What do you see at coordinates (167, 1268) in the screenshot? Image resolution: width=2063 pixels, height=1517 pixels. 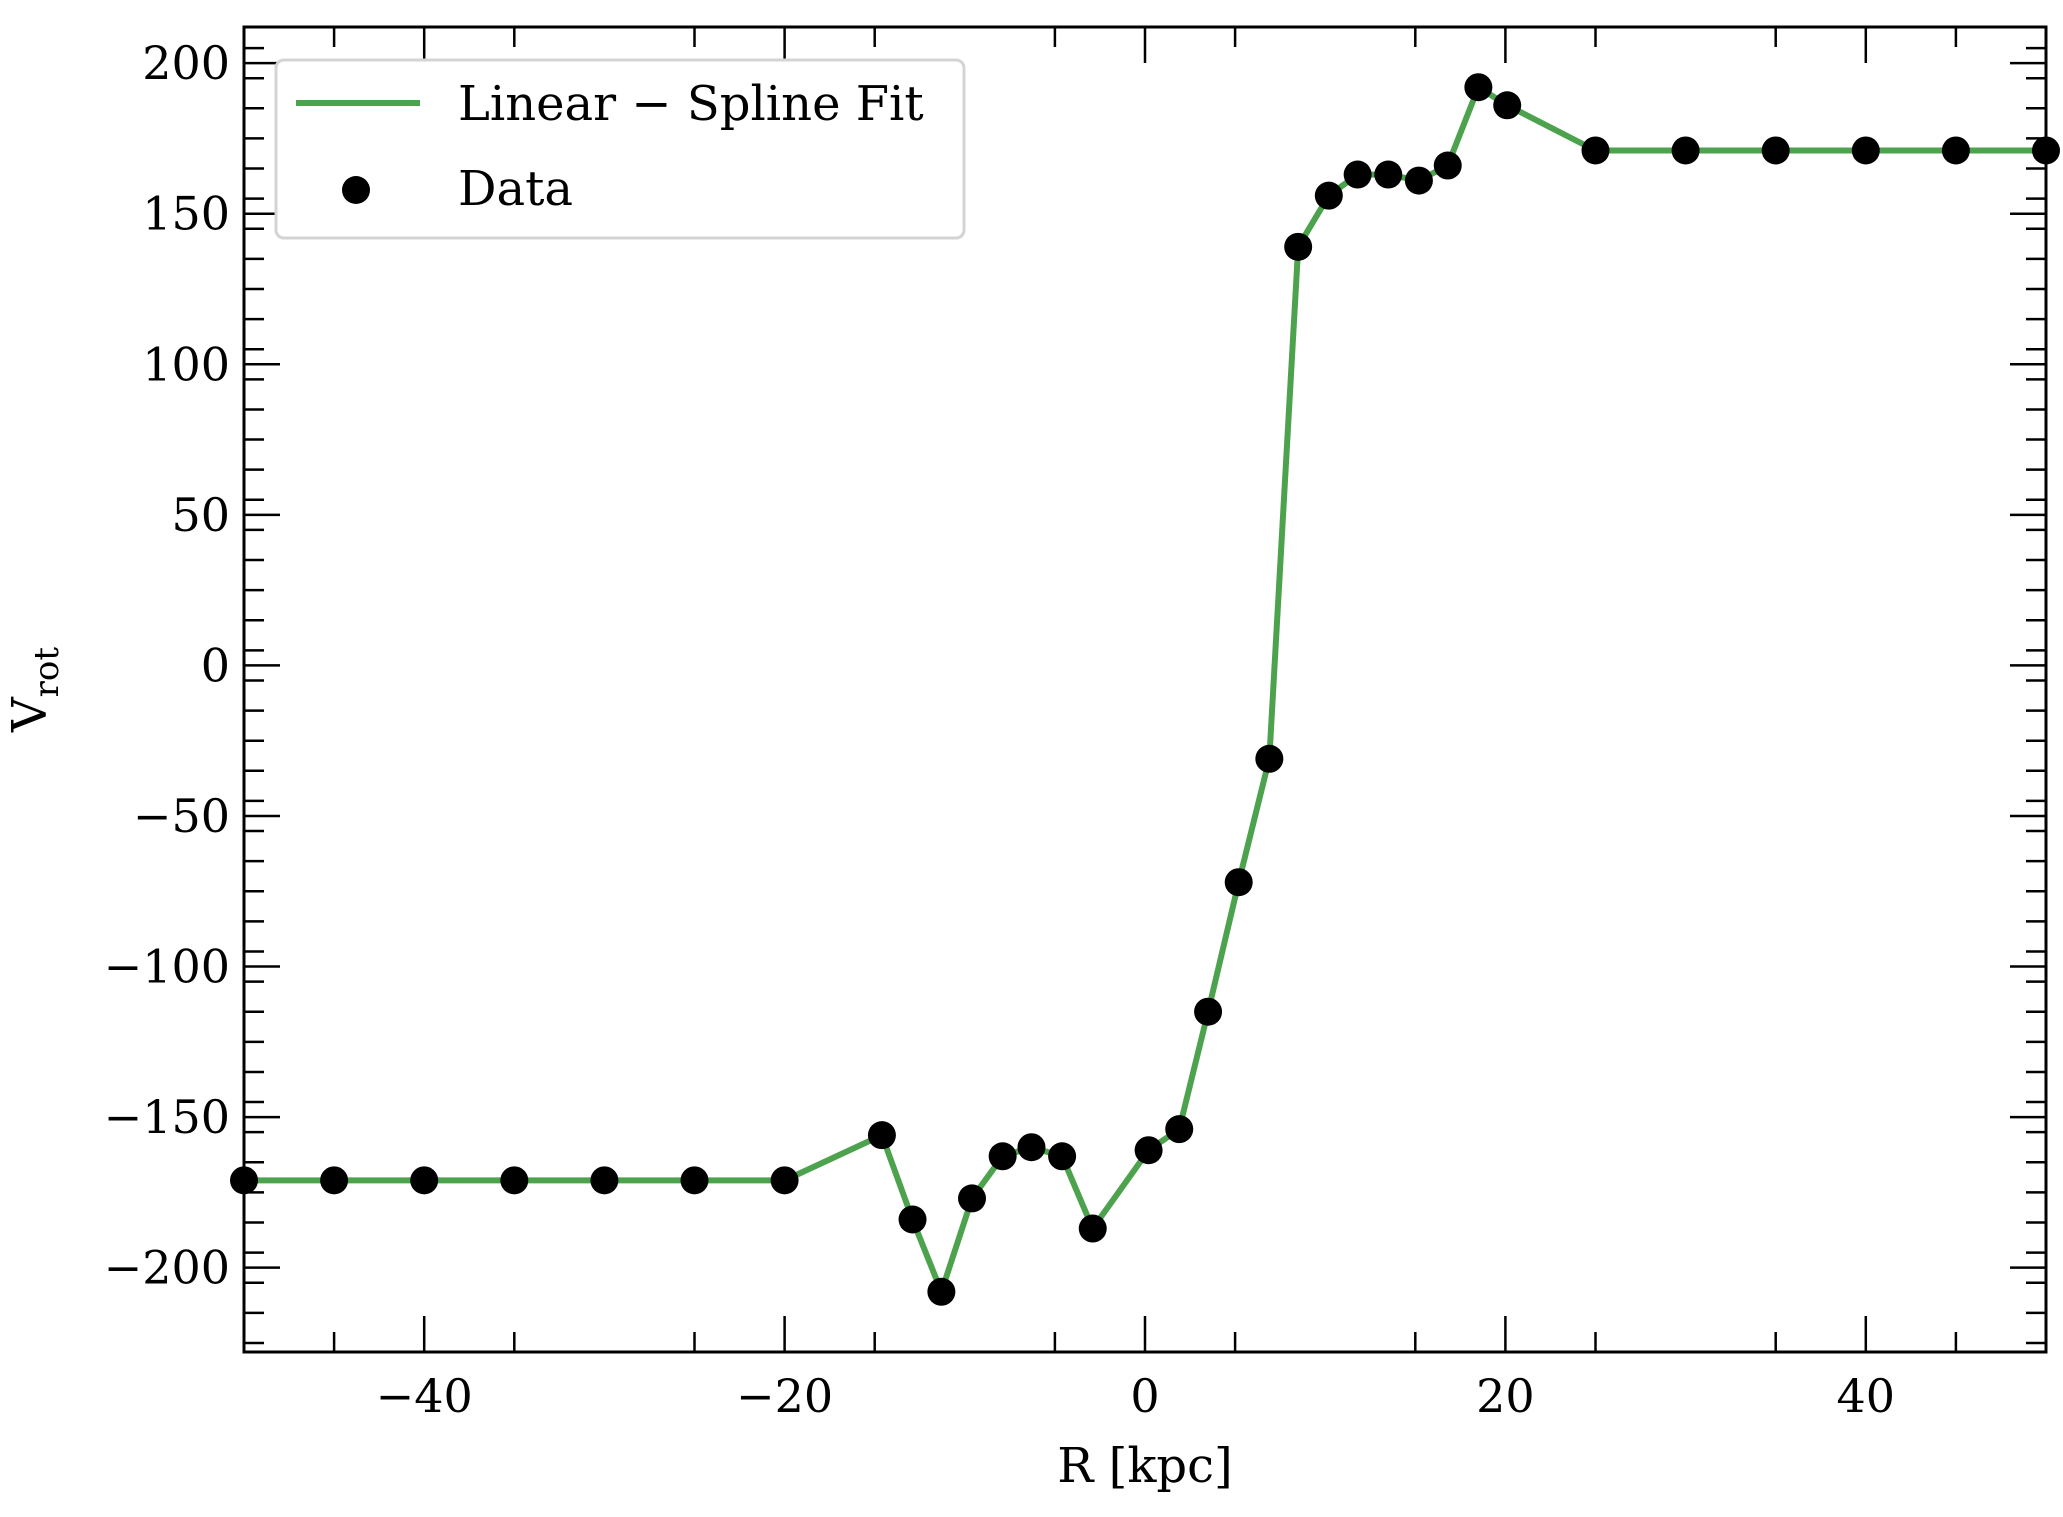 I see `y-tick-label: −200` at bounding box center [167, 1268].